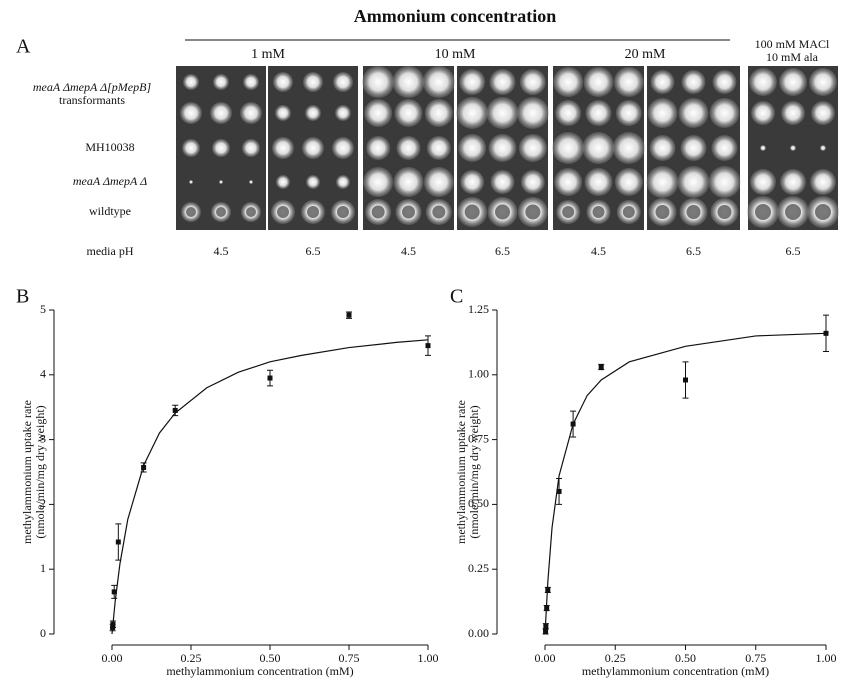  I want to click on group-label: 10 mM ala, so click(792, 57).